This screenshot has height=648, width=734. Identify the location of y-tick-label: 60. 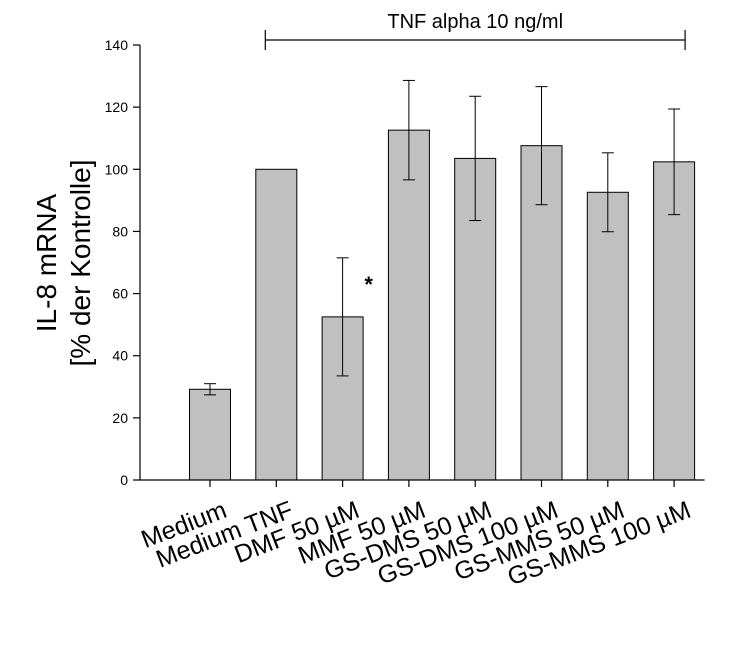
(120, 294).